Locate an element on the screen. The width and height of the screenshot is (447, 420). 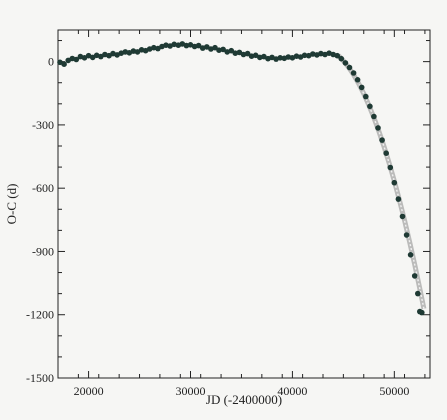
x-tick-label: 20000 is located at coordinates (89, 391).